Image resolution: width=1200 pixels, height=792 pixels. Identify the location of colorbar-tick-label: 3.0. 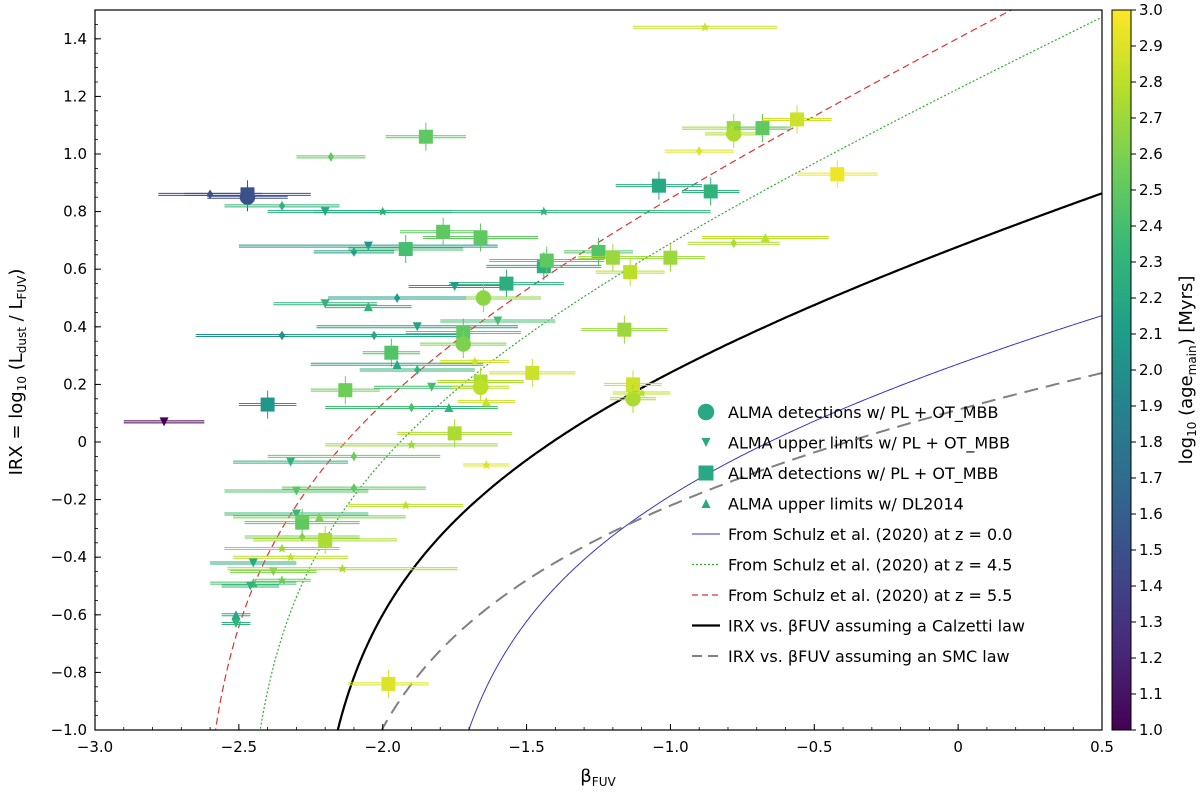
(1151, 10).